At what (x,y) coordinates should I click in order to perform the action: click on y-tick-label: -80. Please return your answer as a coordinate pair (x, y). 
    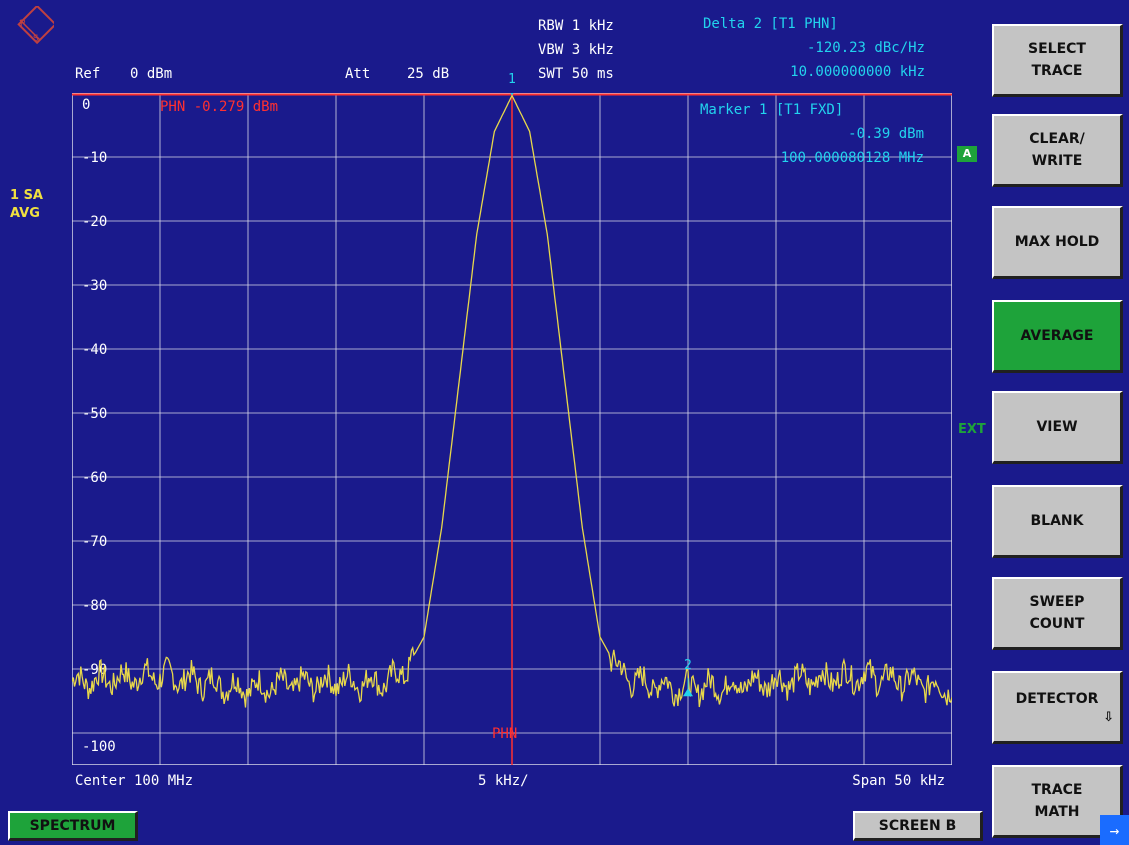
    Looking at the image, I should click on (94, 606).